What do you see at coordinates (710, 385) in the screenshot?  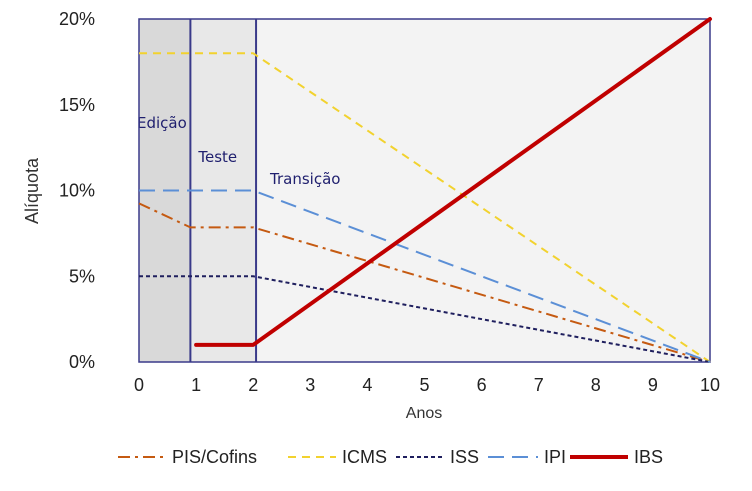 I see `x-tick-label: 10` at bounding box center [710, 385].